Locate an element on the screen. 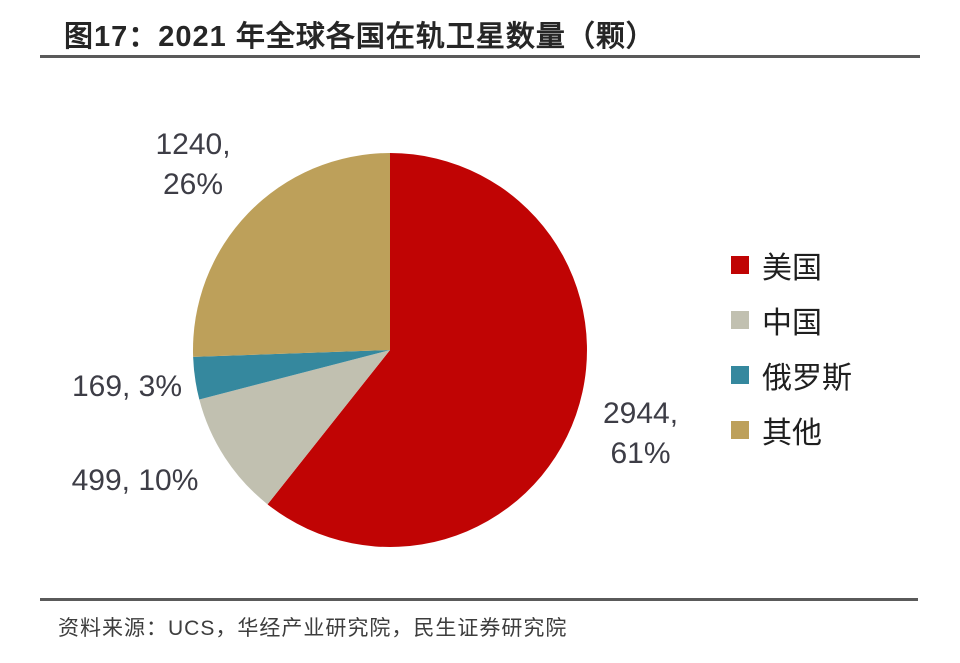  figure-title: 图17：2021 年全球各国在轨卫星数量（颗） is located at coordinates (360, 37).